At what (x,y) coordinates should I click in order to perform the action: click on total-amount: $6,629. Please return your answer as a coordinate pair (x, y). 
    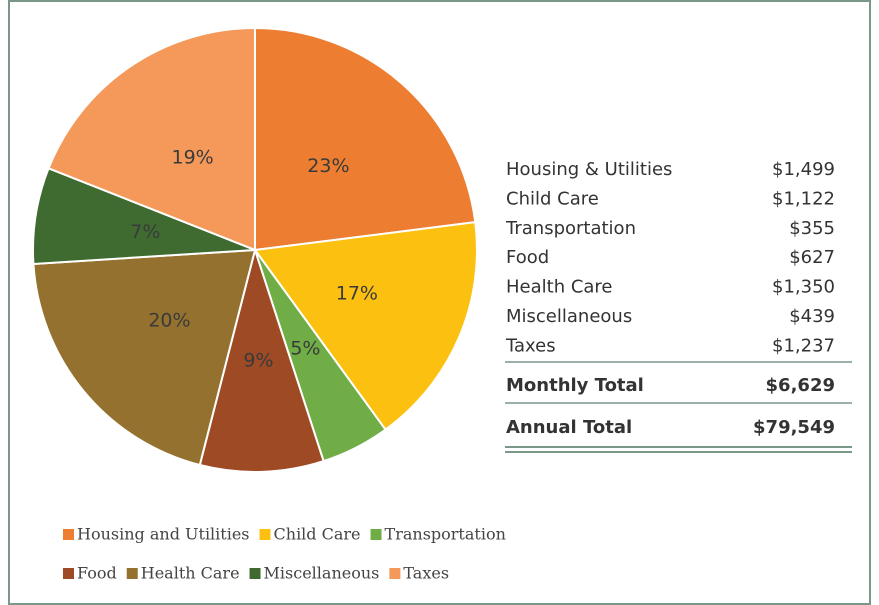
    Looking at the image, I should click on (800, 385).